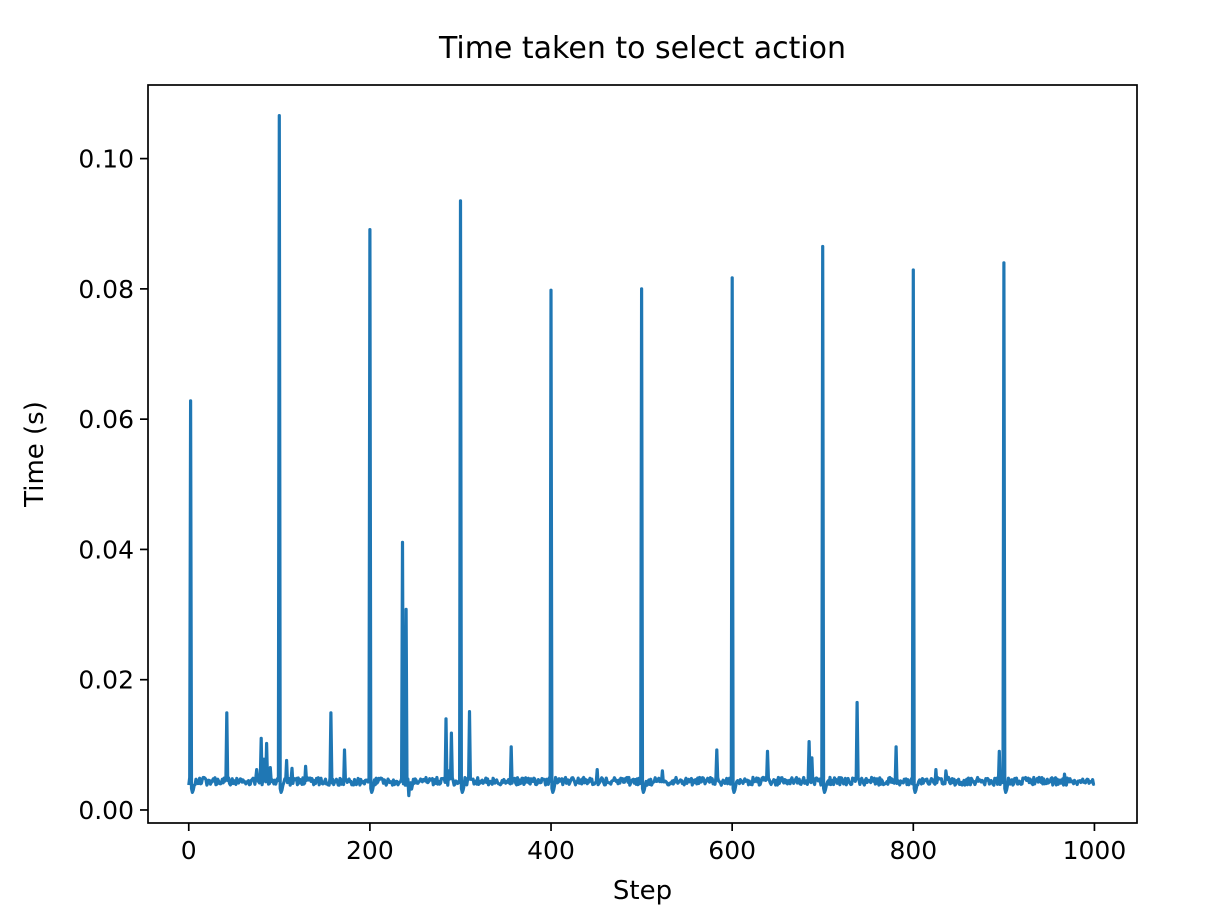 The width and height of the screenshot is (1230, 924). Describe the element at coordinates (113, 485) in the screenshot. I see `y-axis-ticks: 0.00 0.02 0.04 0.06 0.08 0.10` at that location.